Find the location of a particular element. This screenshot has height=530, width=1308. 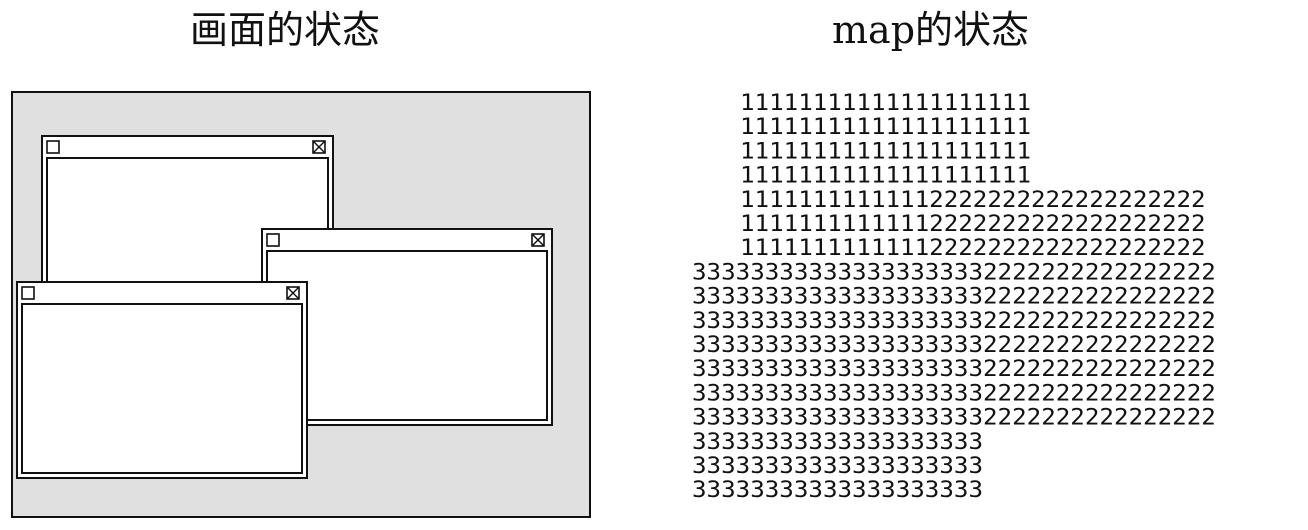

window-1-close-icon is located at coordinates (319, 147).